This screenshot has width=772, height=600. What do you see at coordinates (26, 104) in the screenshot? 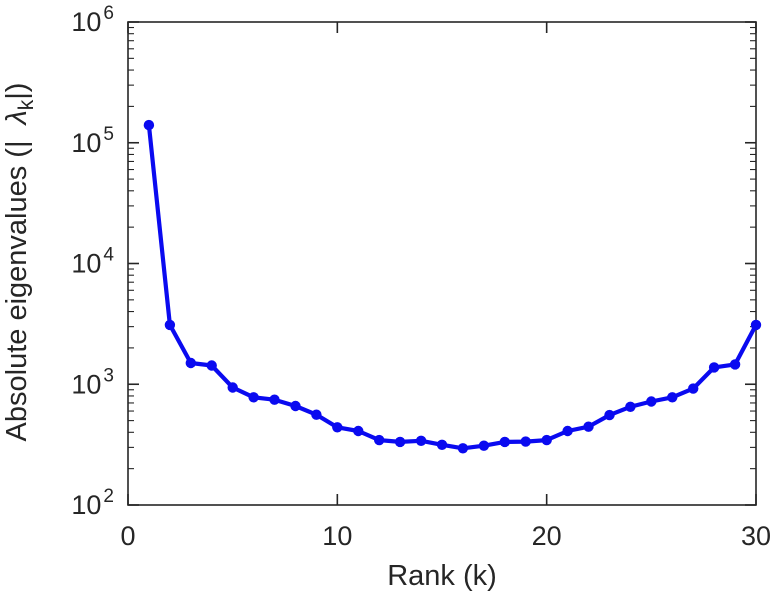
I see `lambda-subscript: k` at bounding box center [26, 104].